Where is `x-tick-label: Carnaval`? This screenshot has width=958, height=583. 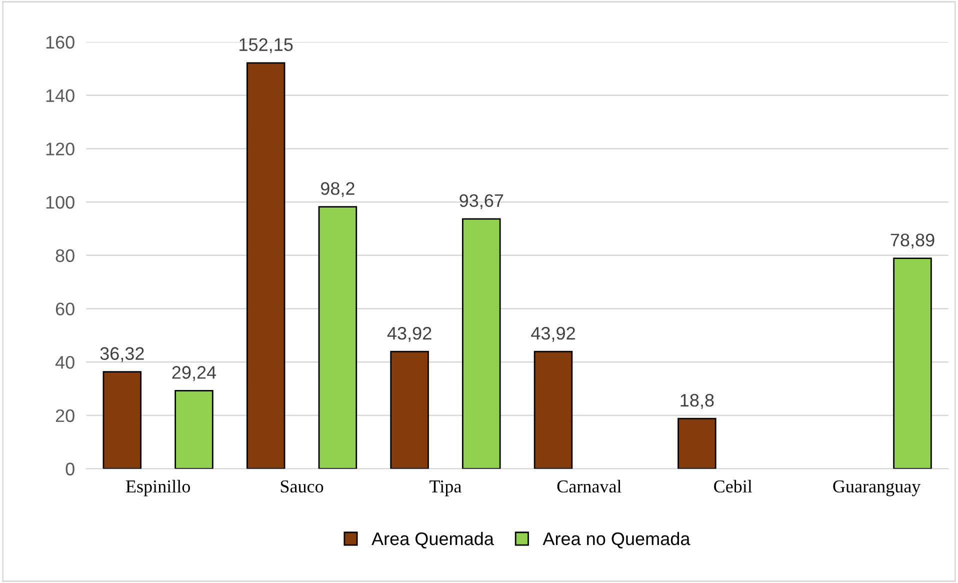
x-tick-label: Carnaval is located at coordinates (589, 486).